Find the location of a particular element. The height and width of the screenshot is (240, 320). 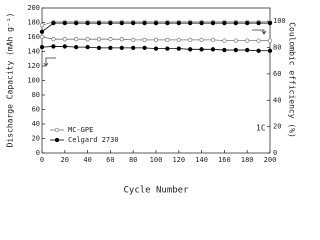

x-tick-label: 140 is located at coordinates (201, 160).